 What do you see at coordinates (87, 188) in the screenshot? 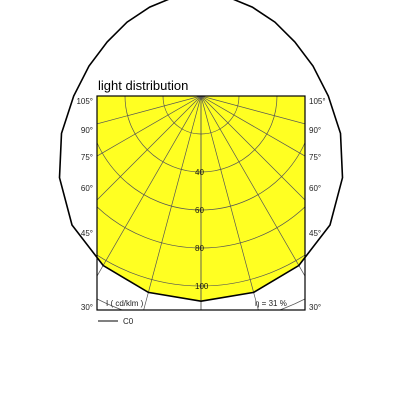
I see `angle-label-left: 60°` at bounding box center [87, 188].